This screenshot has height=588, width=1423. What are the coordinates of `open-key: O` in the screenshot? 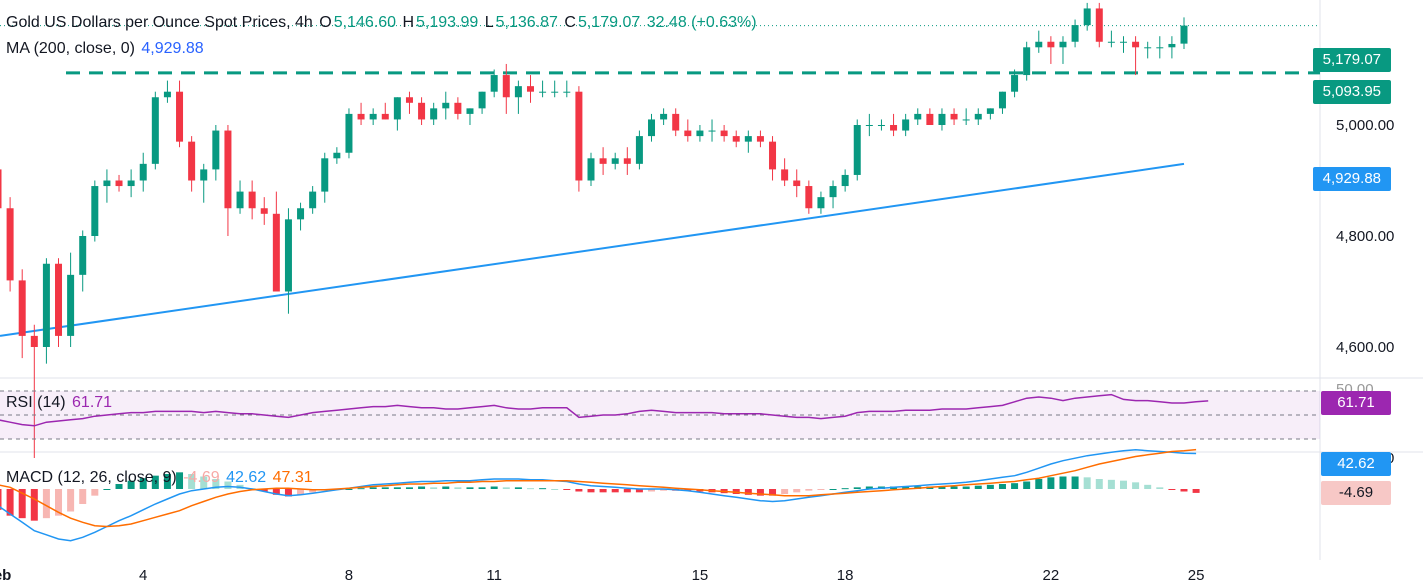 It's located at (325, 22).